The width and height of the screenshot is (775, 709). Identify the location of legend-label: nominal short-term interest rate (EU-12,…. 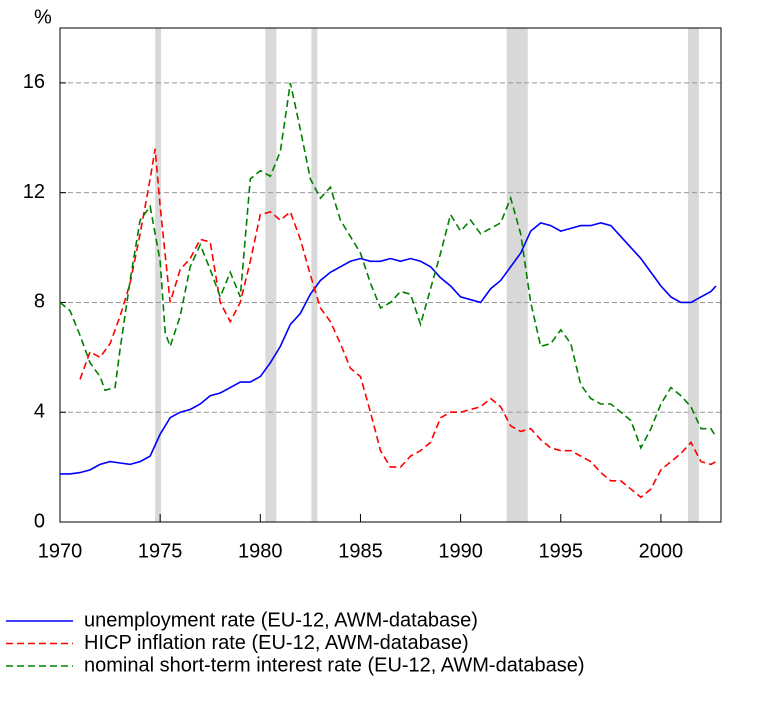
(334, 665).